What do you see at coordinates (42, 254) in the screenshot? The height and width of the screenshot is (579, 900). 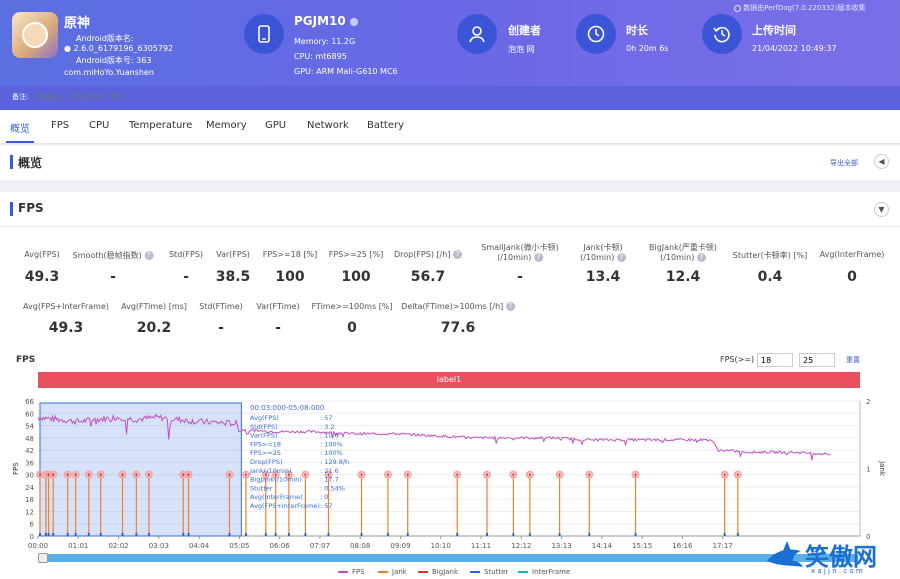 I see `metric-label: Avg(FPS)` at bounding box center [42, 254].